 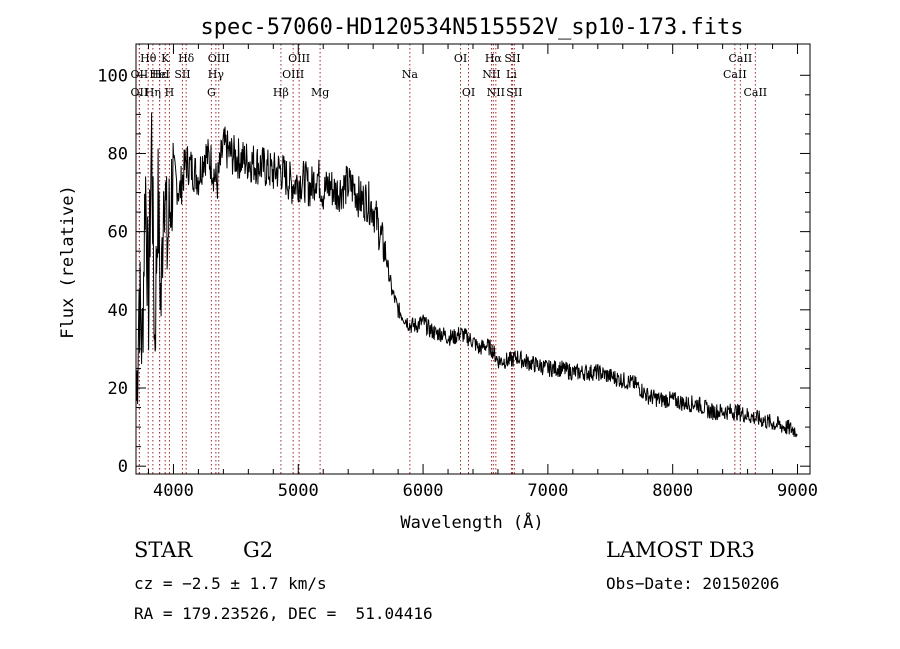 I want to click on x-tick-label: 7000, so click(x=547, y=491).